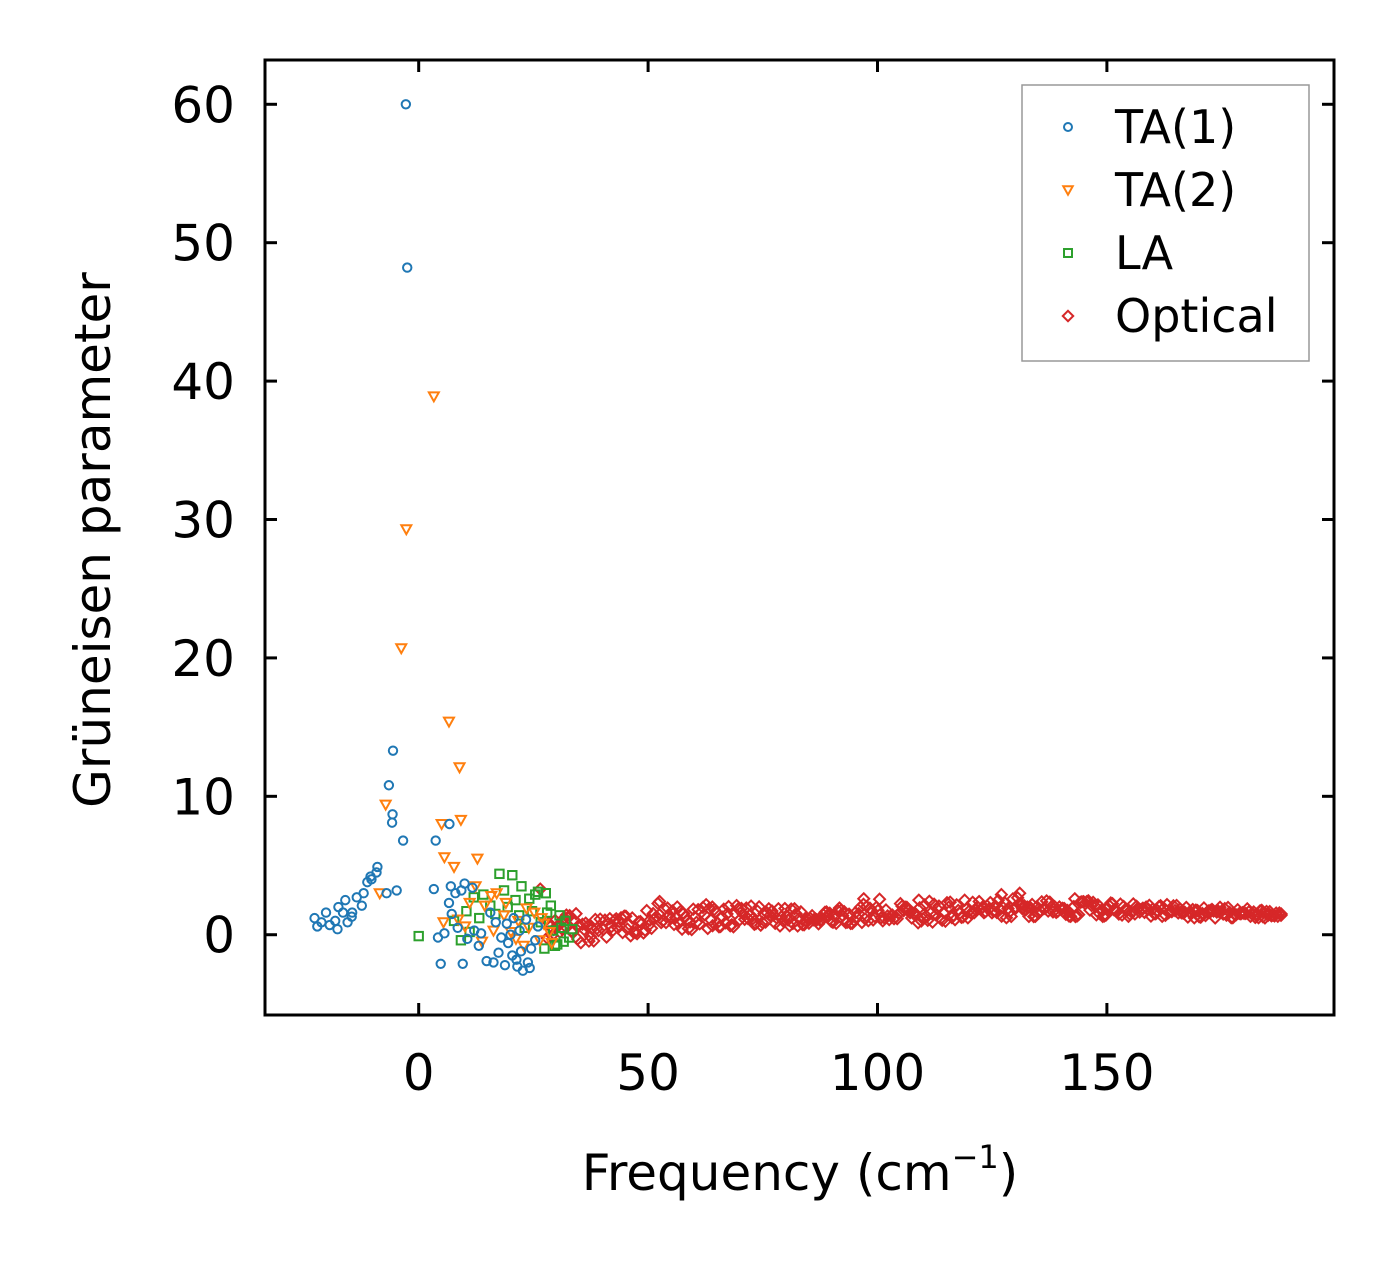 This screenshot has height=1264, width=1394. I want to click on x-axis-label: Frequency (cm−1), so click(800, 1170).